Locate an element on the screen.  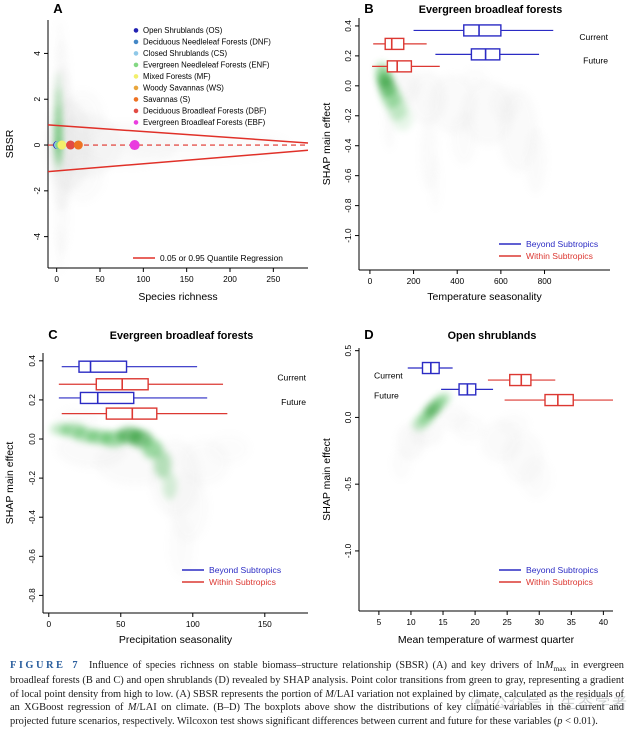
quantile-legend-label: 0.05 or 0.95 Quantile Regression is located at coordinates (221, 258).